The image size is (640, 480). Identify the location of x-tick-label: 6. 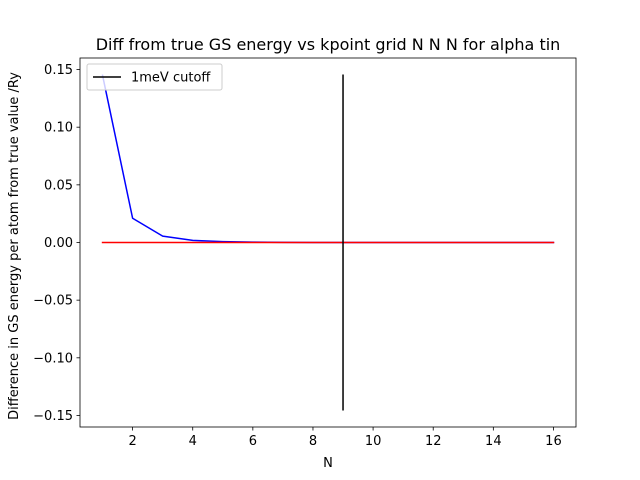
(253, 441).